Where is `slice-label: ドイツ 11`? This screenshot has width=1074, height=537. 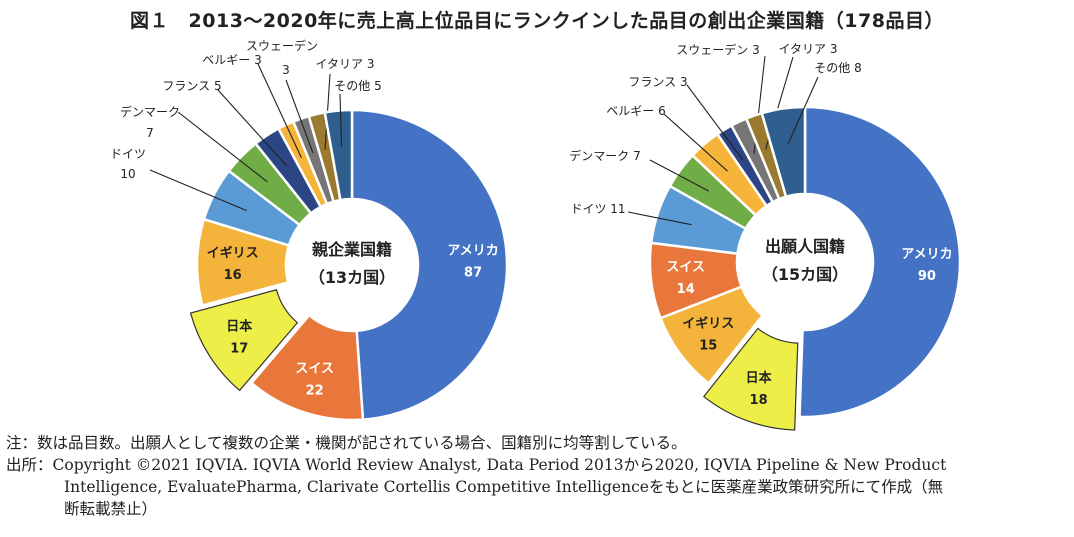 slice-label: ドイツ 11 is located at coordinates (597, 209).